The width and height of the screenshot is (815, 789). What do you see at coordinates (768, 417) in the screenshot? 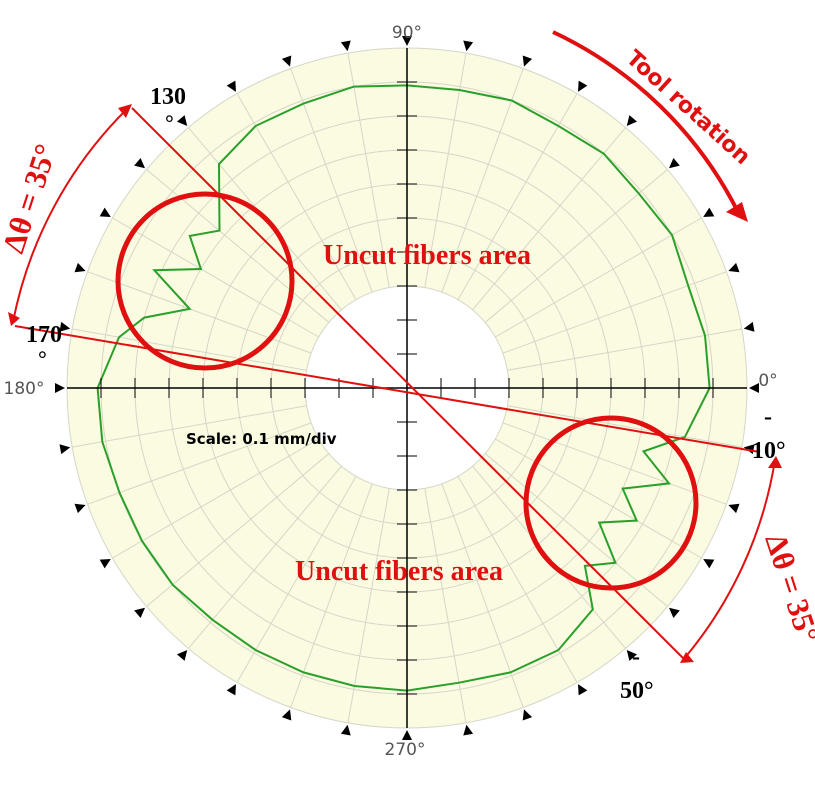
I see `label-neg10-sign: -` at bounding box center [768, 417].